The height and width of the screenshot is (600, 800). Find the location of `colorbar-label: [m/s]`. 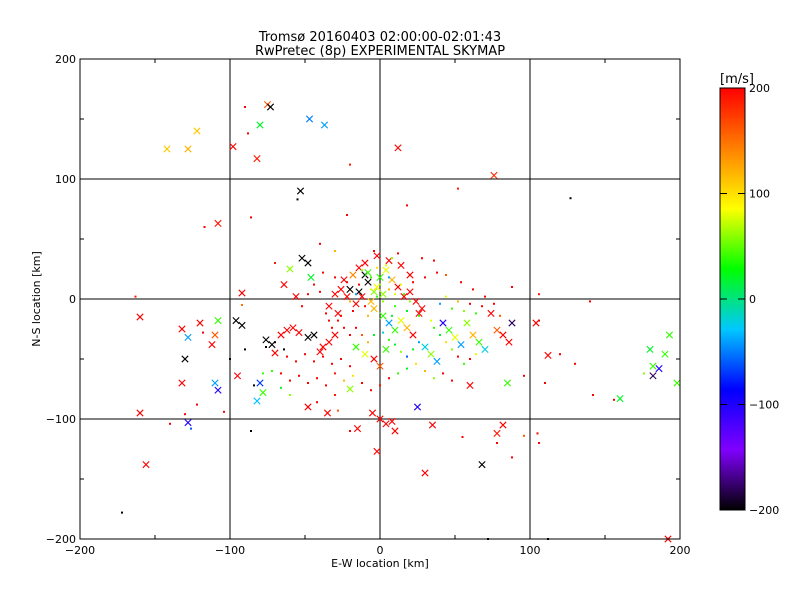

colorbar-label: [m/s] is located at coordinates (737, 79).